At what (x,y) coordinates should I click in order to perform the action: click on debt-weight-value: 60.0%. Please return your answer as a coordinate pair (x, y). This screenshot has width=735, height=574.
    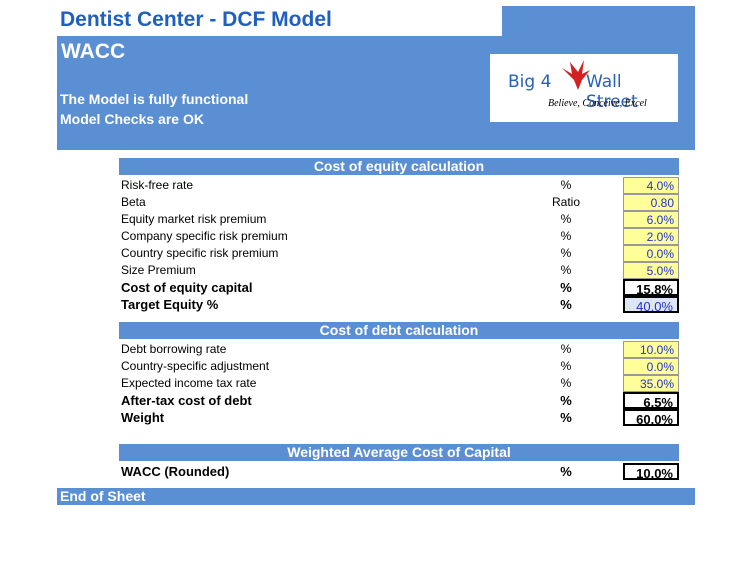
    Looking at the image, I should click on (651, 418).